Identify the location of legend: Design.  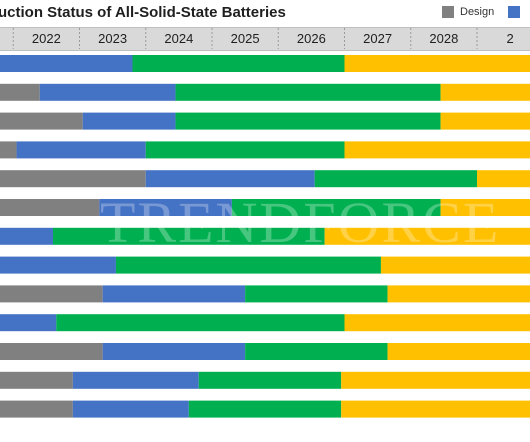
(486, 12).